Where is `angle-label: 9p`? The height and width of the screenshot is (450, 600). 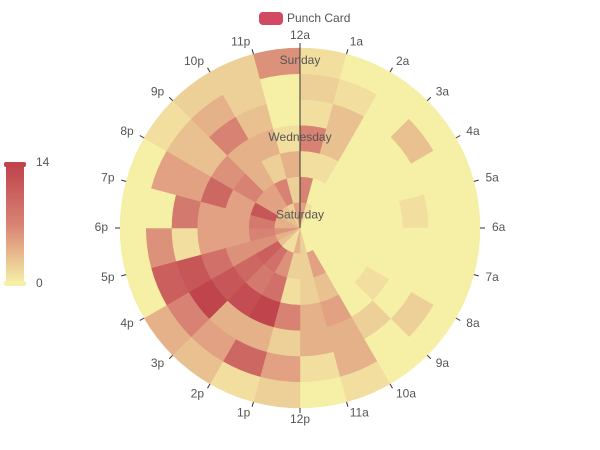 angle-label: 9p is located at coordinates (158, 91).